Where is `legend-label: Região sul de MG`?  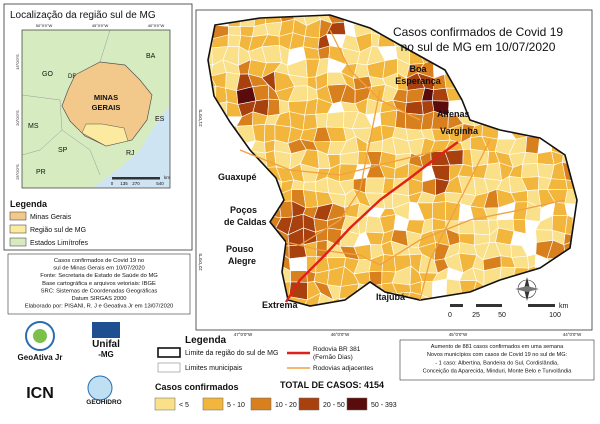 legend-label: Região sul de MG is located at coordinates (58, 230).